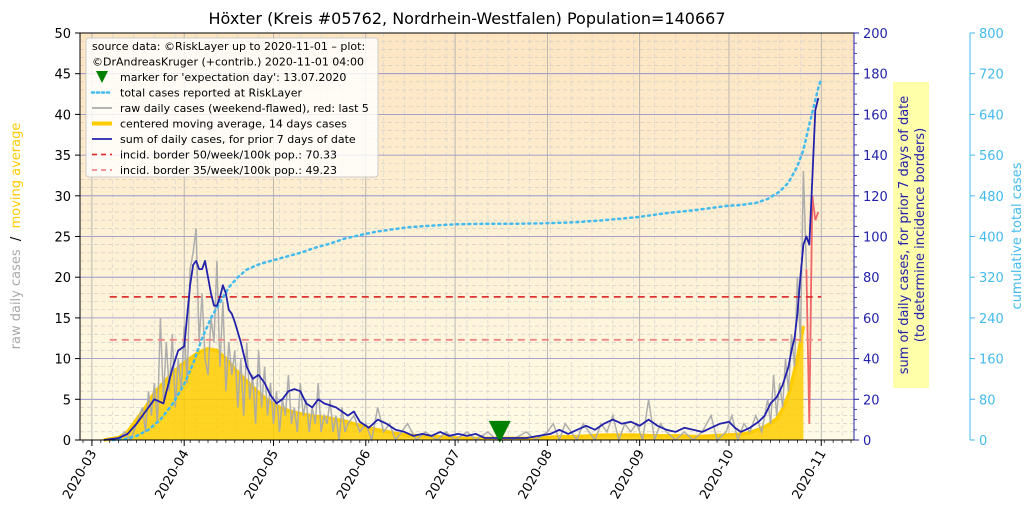 The width and height of the screenshot is (1036, 516). Describe the element at coordinates (871, 400) in the screenshot. I see `right-axis-tick-label: 20` at that location.